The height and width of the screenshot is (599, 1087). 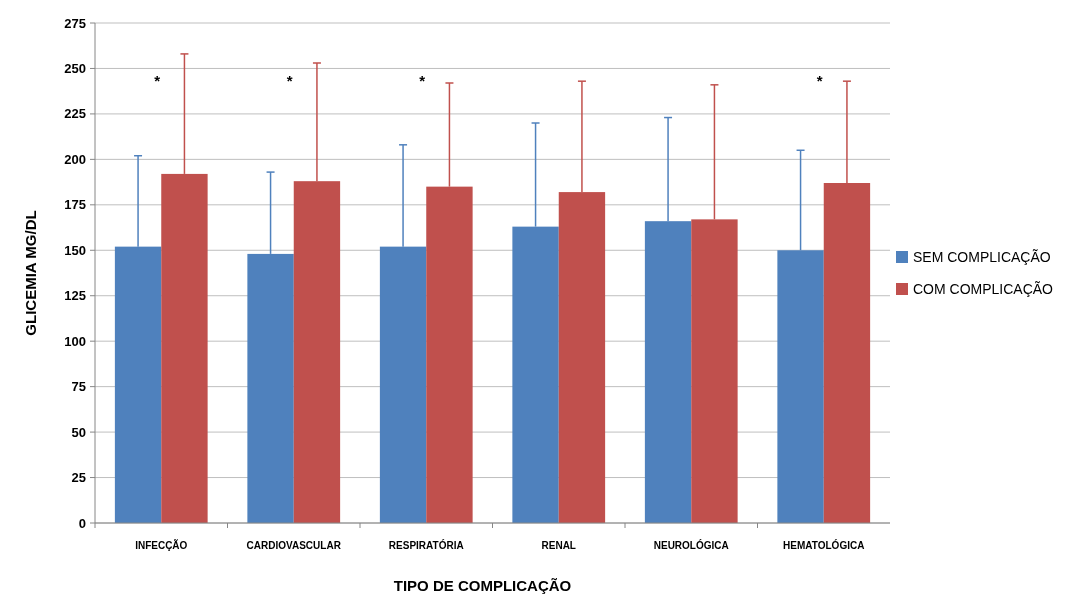 I want to click on y-tick-label: 200, so click(x=75, y=159).